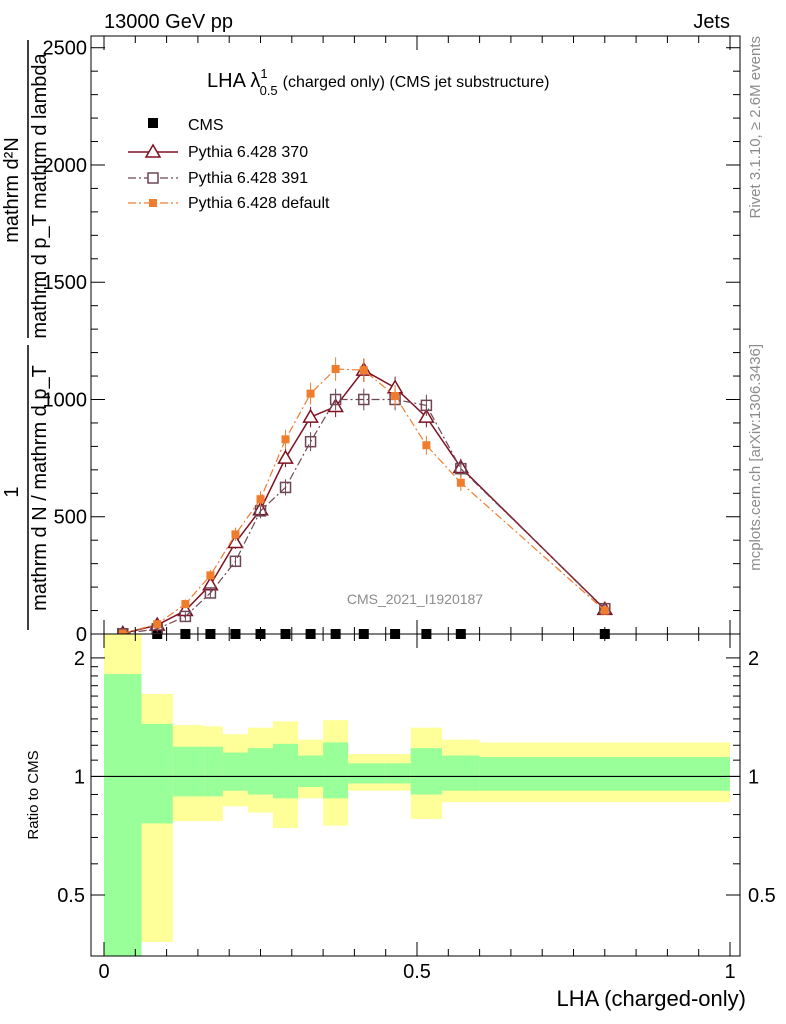 Image resolution: width=786 pixels, height=1024 pixels. I want to click on mcplots-label: mcplots.cern.ch [arXiv:1306.3436], so click(755, 457).